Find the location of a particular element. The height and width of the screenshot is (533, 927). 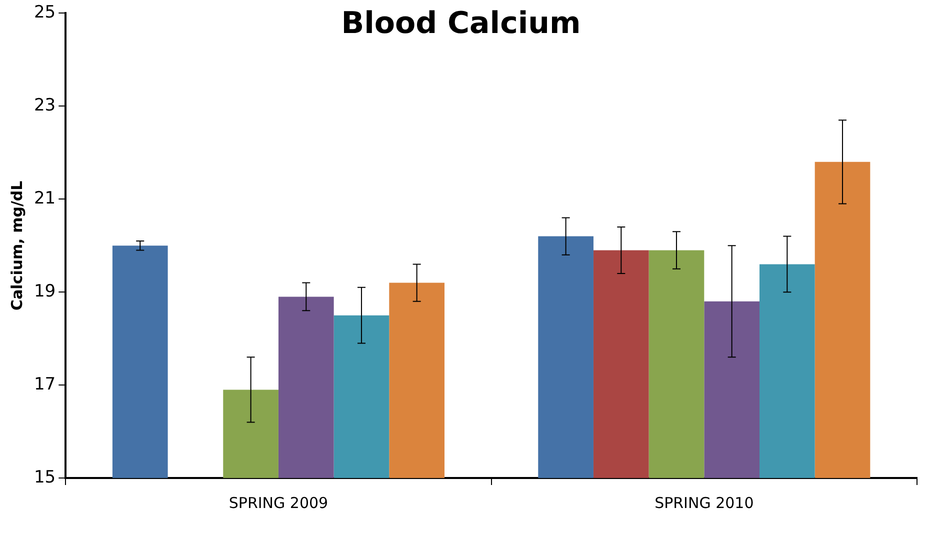

y-tick-label: 17 is located at coordinates (45, 384).